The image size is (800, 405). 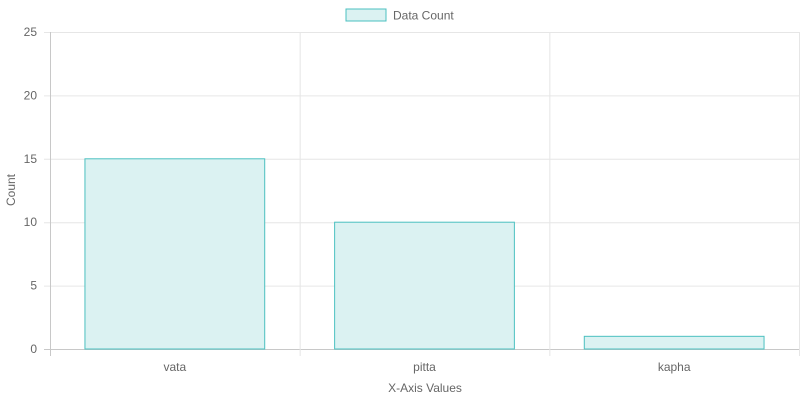 What do you see at coordinates (11, 189) in the screenshot?
I see `y-axis-title: Count` at bounding box center [11, 189].